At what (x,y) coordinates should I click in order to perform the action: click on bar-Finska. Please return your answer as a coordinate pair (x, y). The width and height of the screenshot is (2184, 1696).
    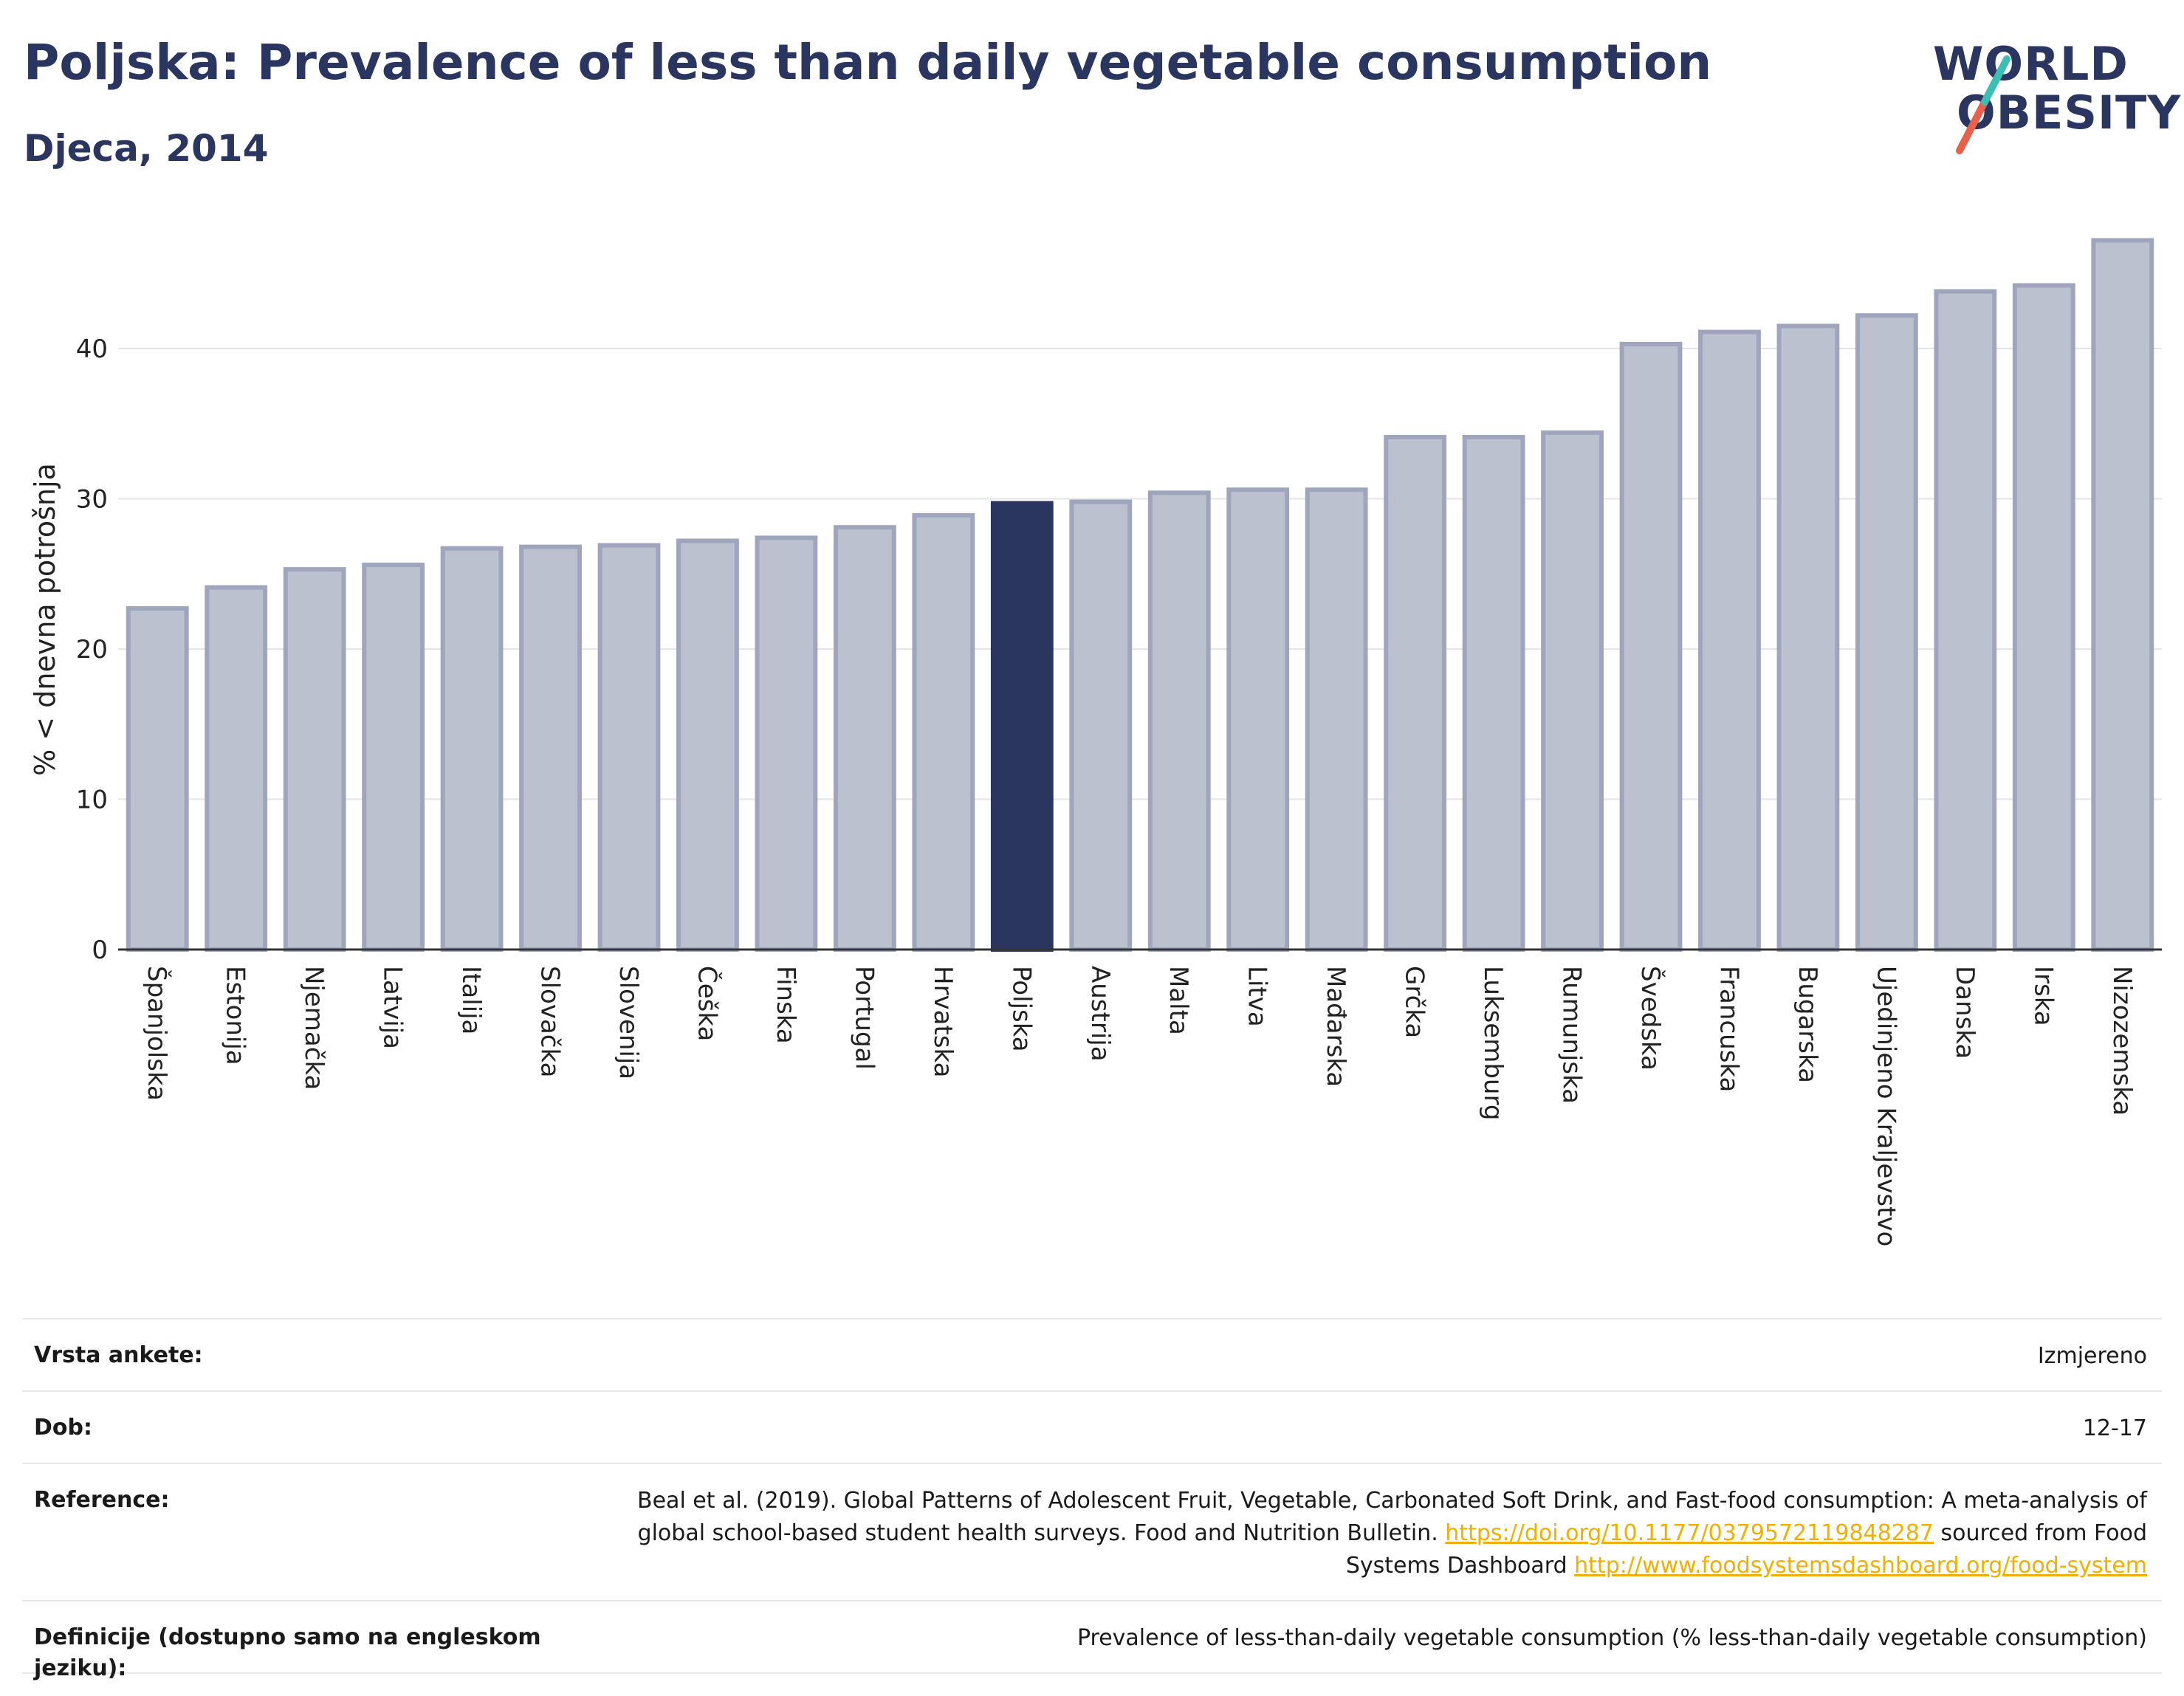
    Looking at the image, I should click on (787, 743).